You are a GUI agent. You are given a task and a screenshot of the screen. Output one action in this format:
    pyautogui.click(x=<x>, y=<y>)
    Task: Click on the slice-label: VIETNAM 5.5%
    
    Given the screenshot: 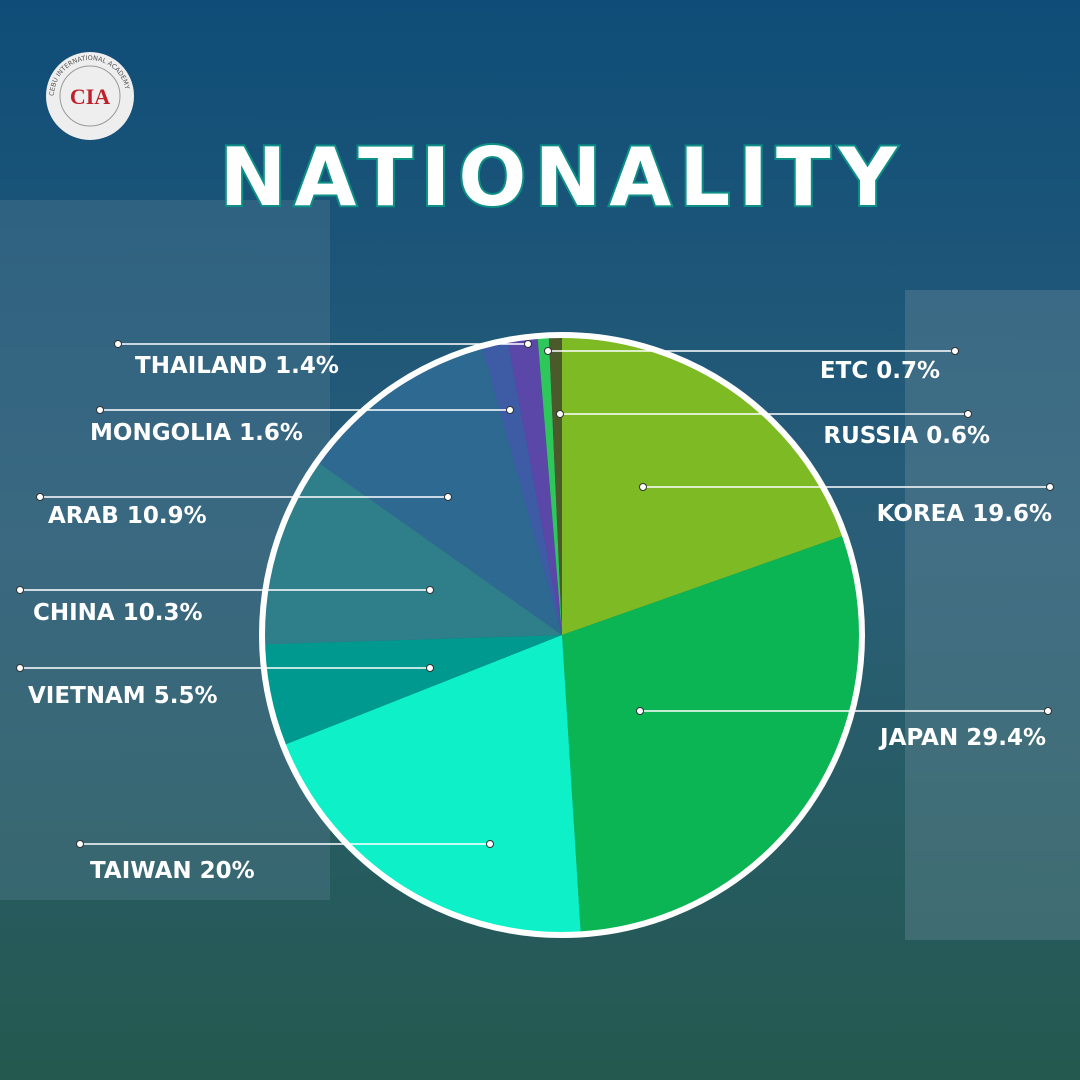 What is the action you would take?
    pyautogui.click(x=123, y=696)
    